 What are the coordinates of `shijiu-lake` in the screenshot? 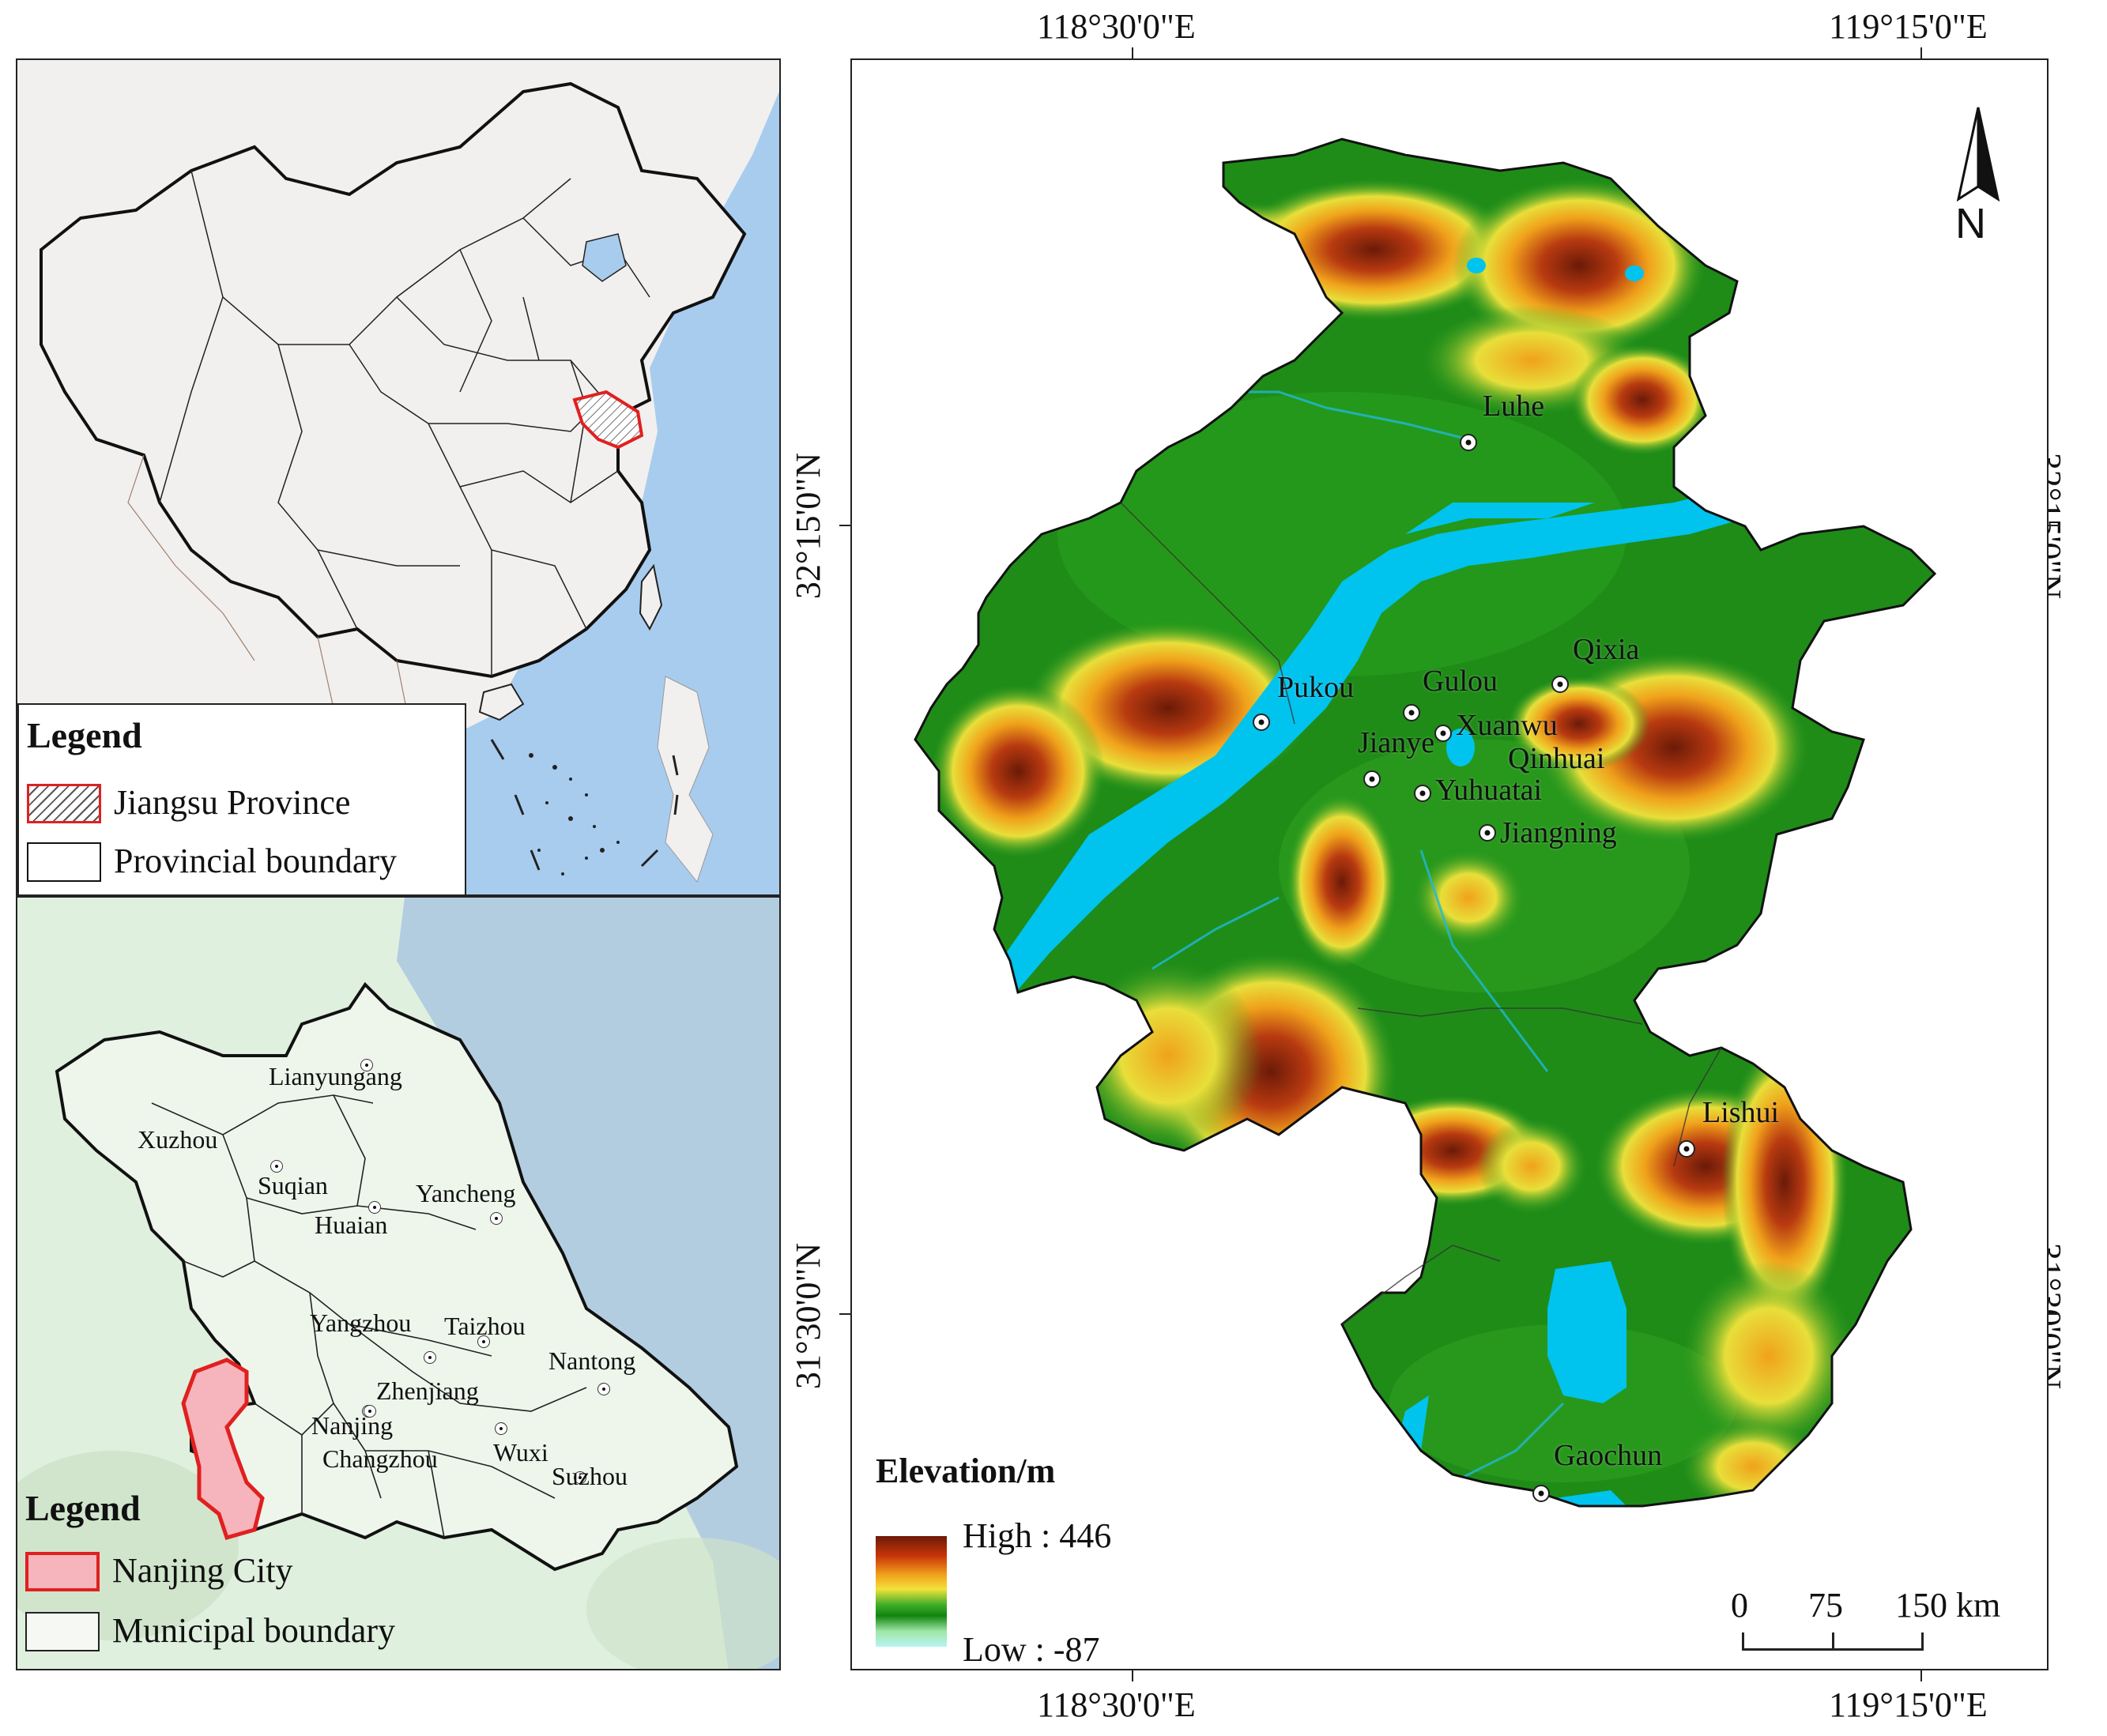 It's located at (1586, 1332).